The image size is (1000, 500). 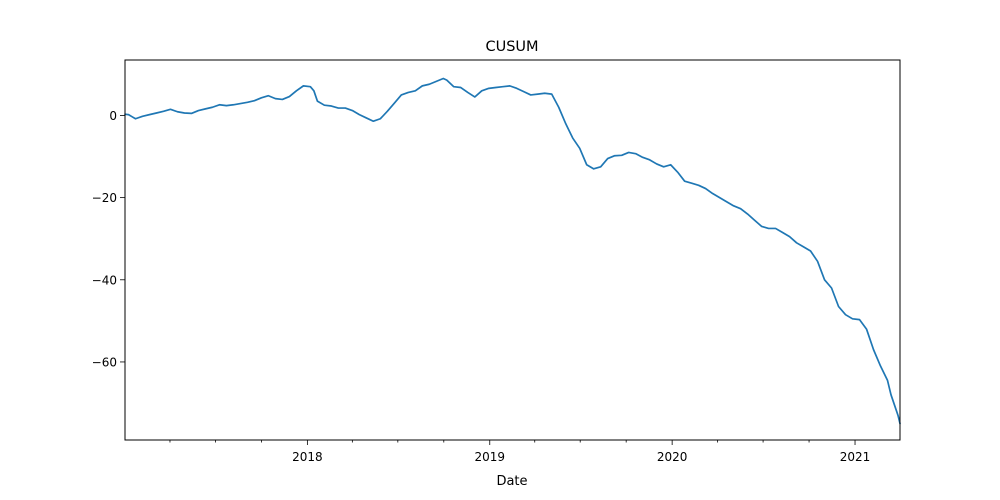 What do you see at coordinates (104, 198) in the screenshot?
I see `y-tick-label: −20` at bounding box center [104, 198].